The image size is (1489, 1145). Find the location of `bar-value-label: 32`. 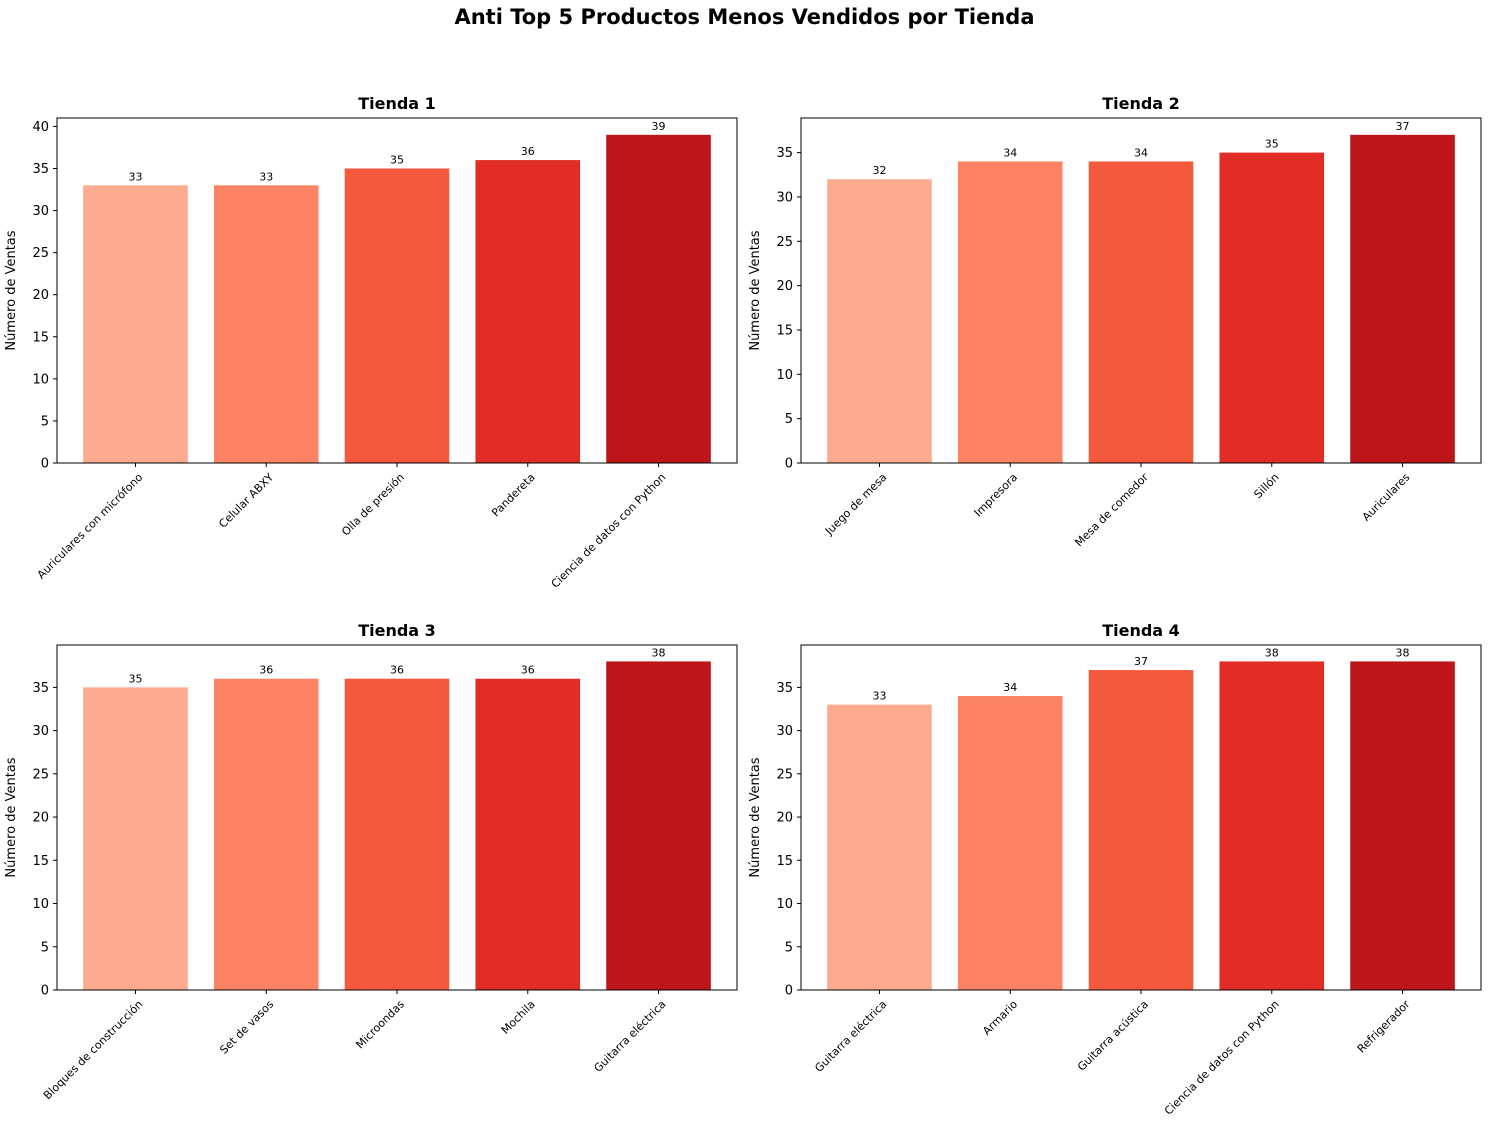

bar-value-label: 32 is located at coordinates (879, 170).